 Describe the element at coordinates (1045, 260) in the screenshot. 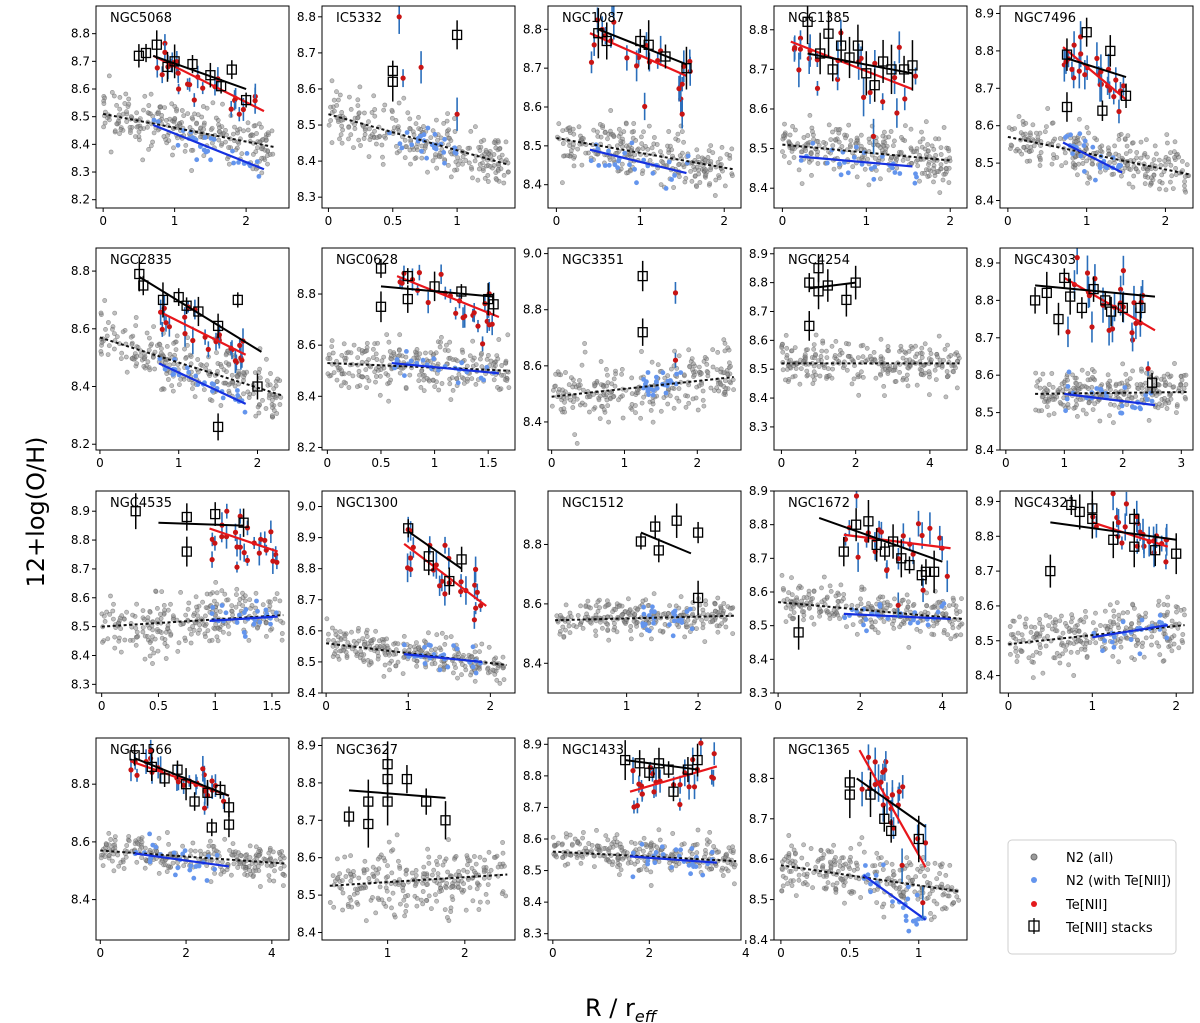

I see `panel-name: NGC4303` at that location.